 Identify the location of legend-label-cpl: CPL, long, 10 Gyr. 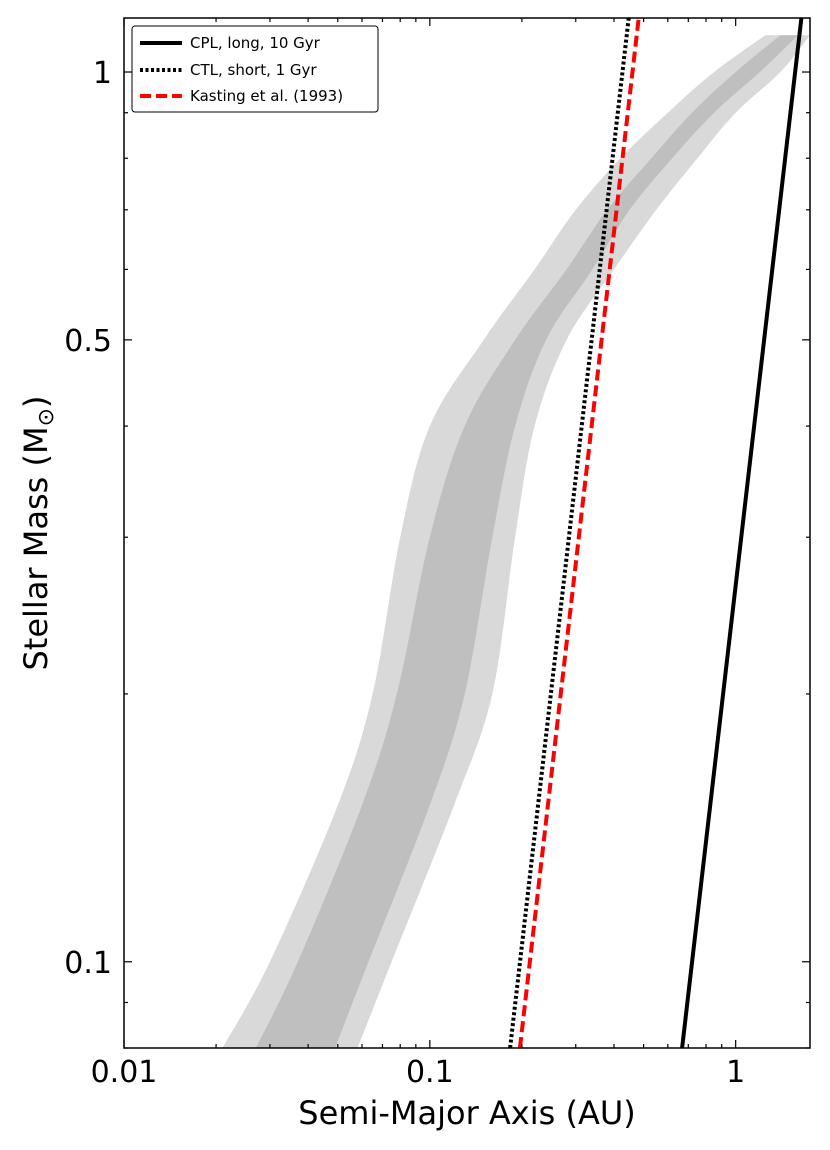
(255, 43).